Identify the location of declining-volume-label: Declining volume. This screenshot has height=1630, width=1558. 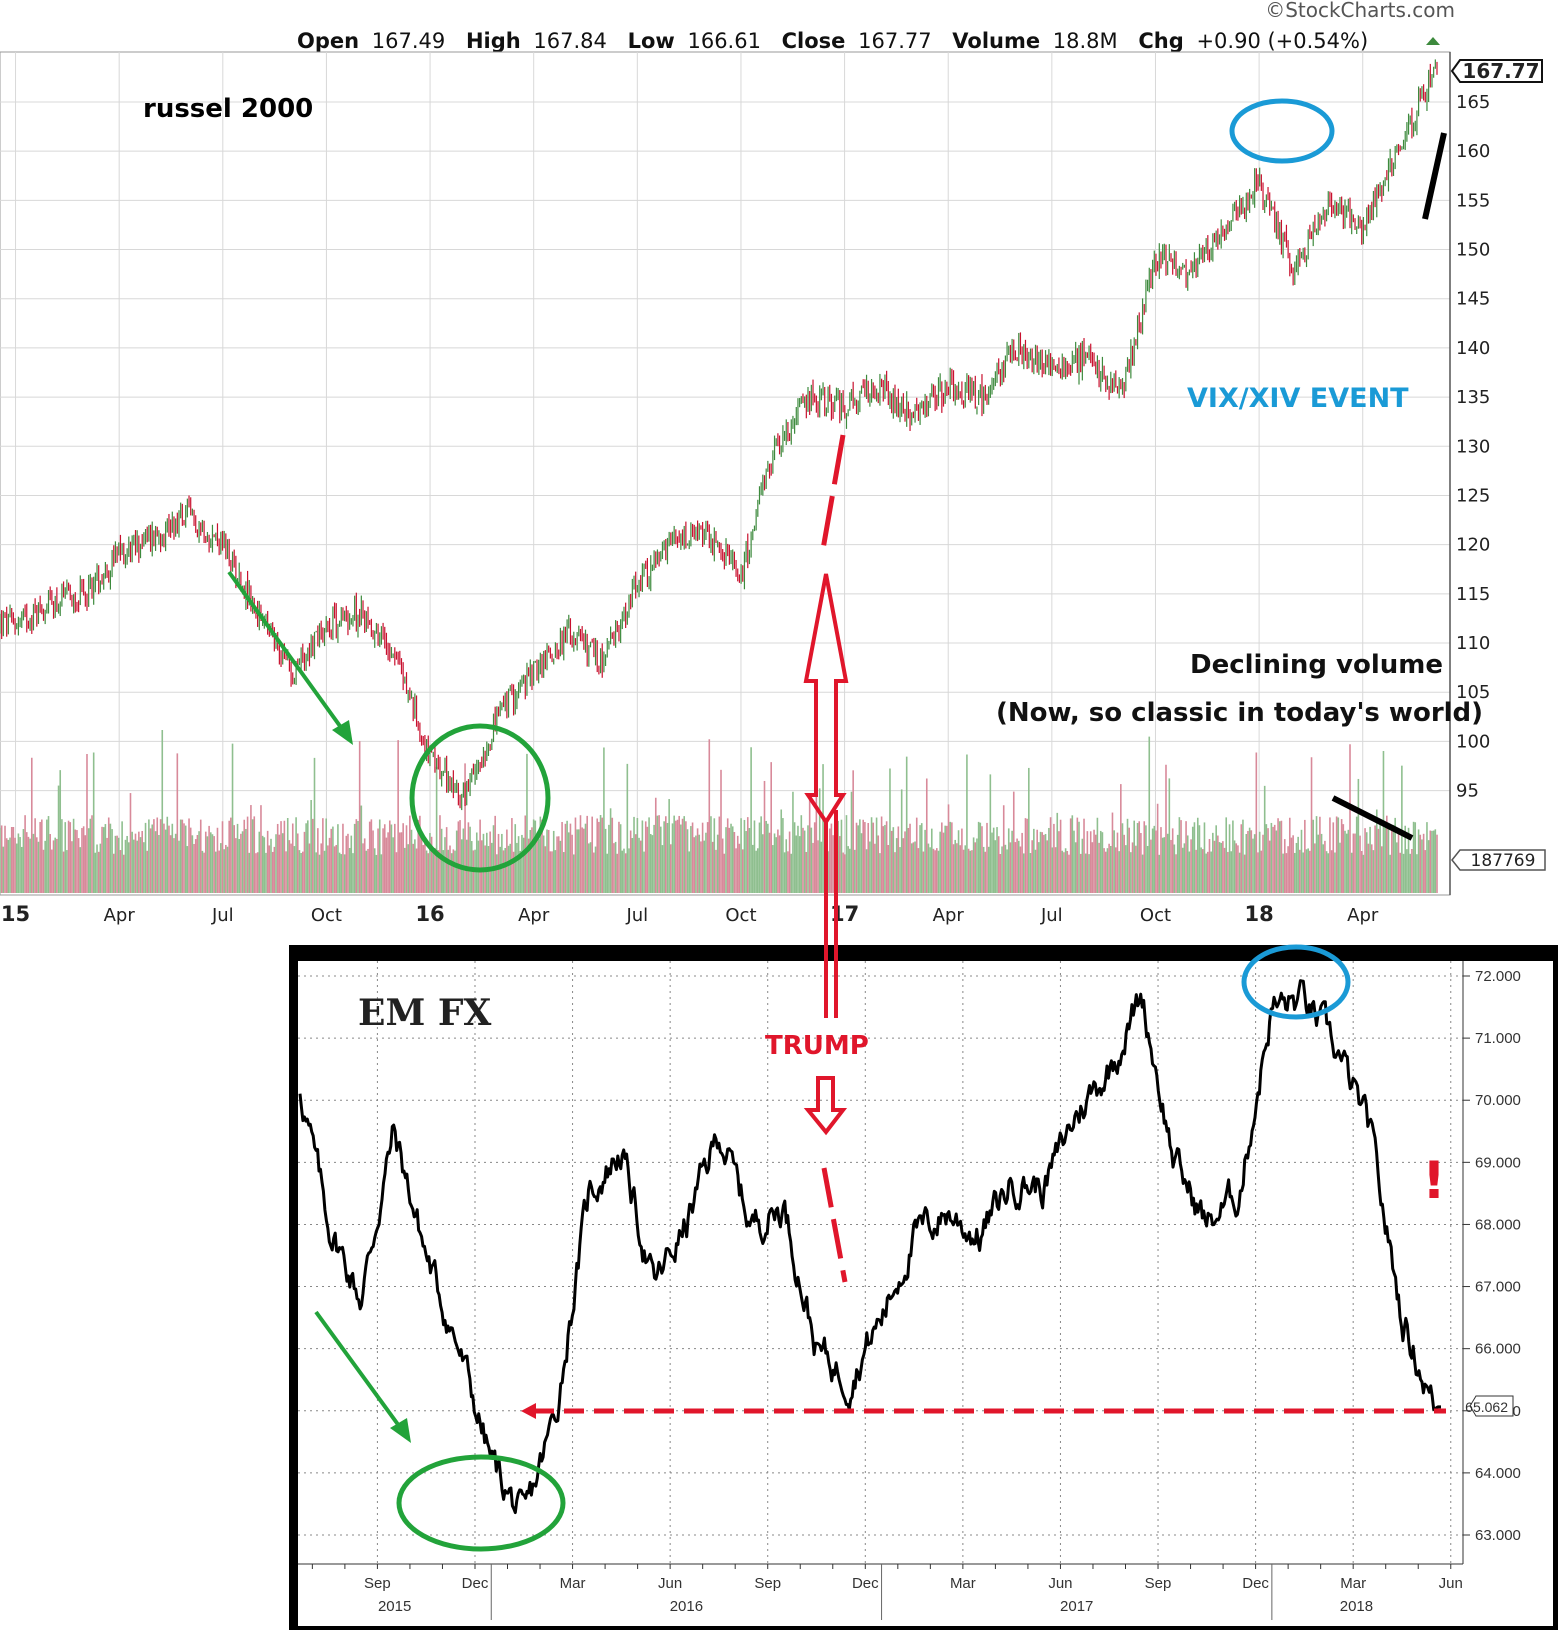
(1316, 665).